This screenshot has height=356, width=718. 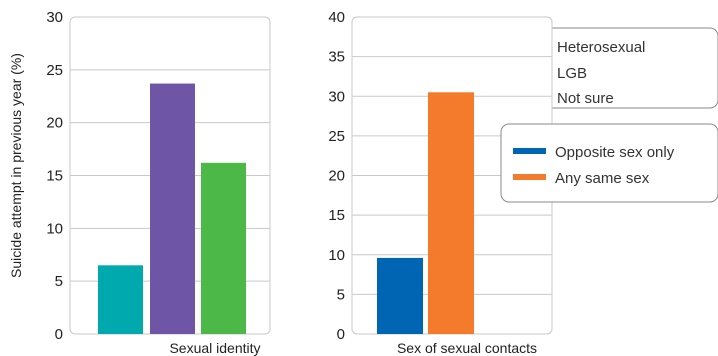 What do you see at coordinates (172, 208) in the screenshot?
I see `bar-lgb` at bounding box center [172, 208].